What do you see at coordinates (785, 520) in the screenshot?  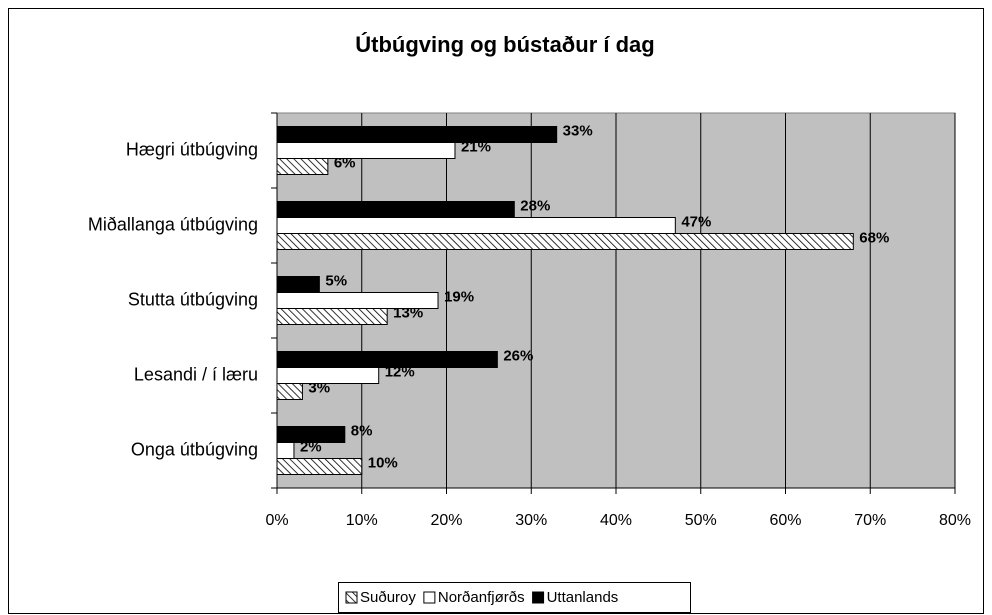 I see `x-tick-label: 60%` at bounding box center [785, 520].